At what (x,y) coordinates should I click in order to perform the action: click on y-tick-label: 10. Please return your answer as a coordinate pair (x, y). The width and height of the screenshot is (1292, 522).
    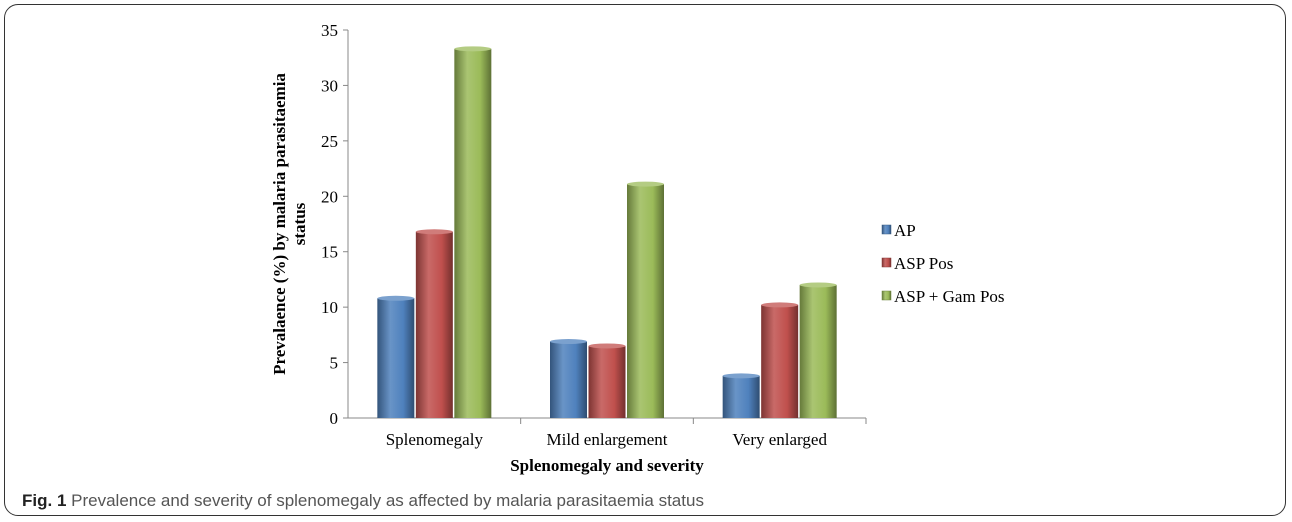
    Looking at the image, I should click on (329, 307).